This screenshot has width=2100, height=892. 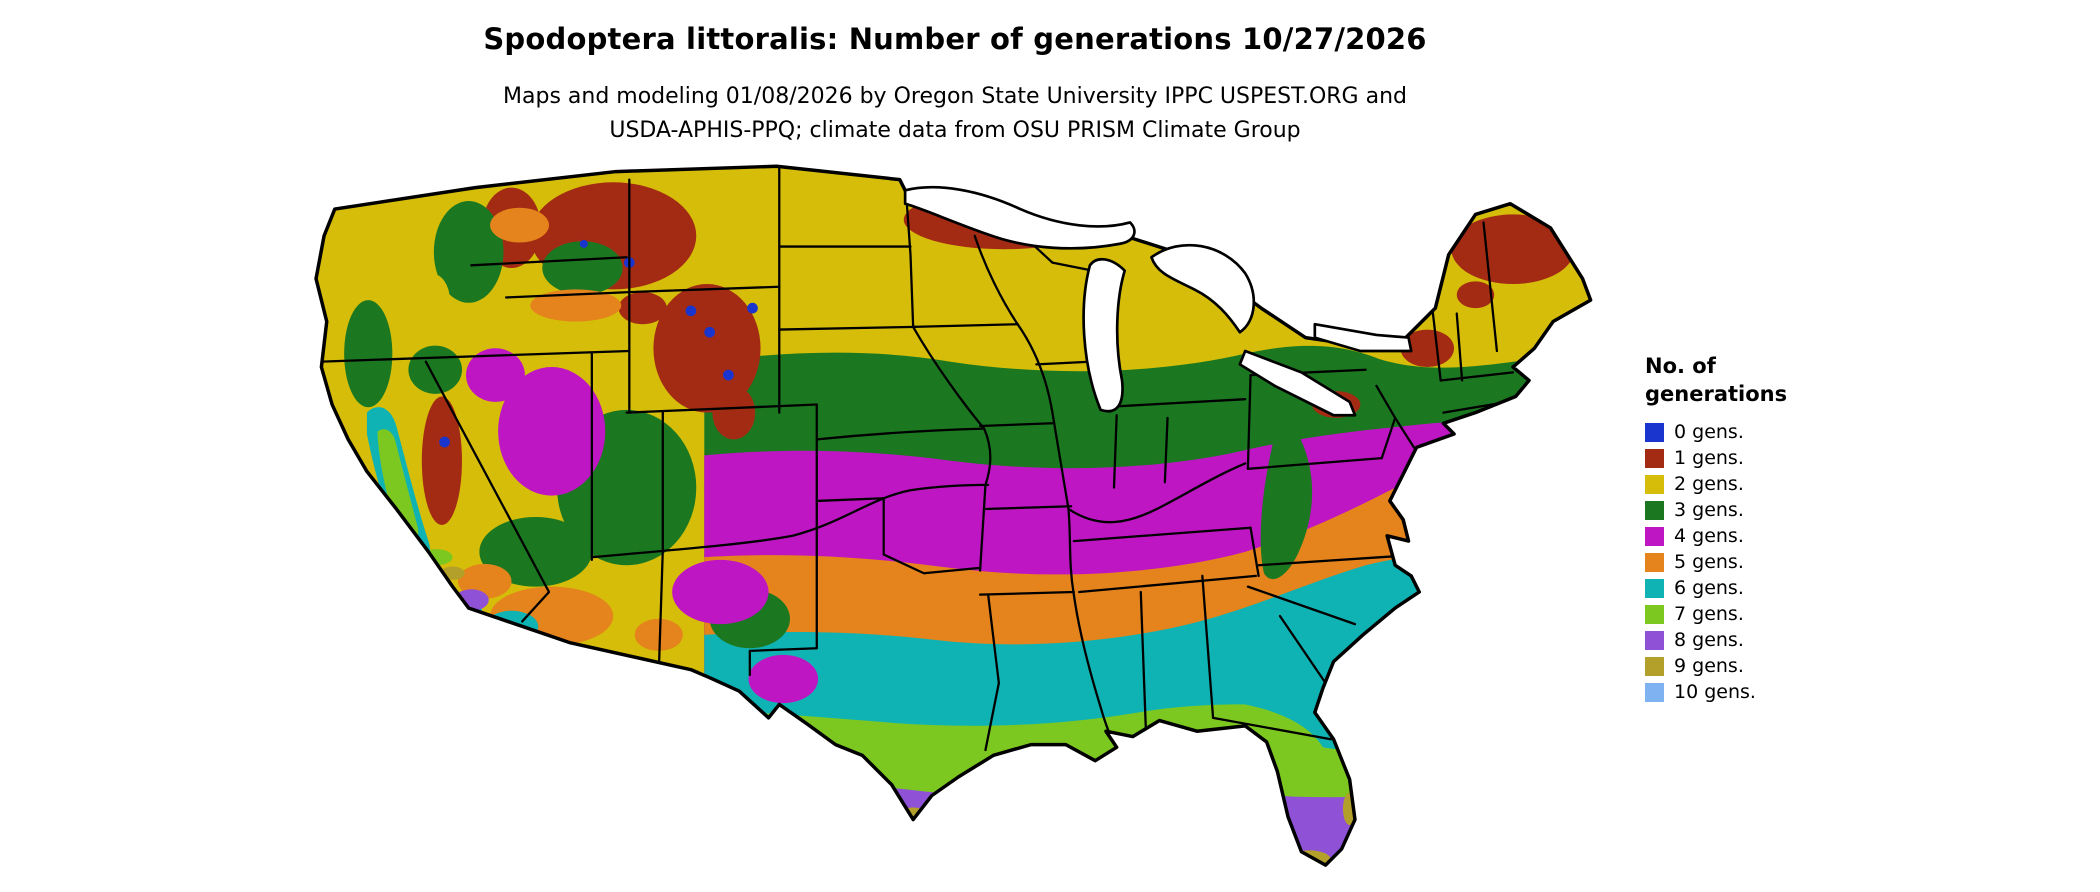 I want to click on legend-label-9: 9 gens., so click(x=1709, y=666).